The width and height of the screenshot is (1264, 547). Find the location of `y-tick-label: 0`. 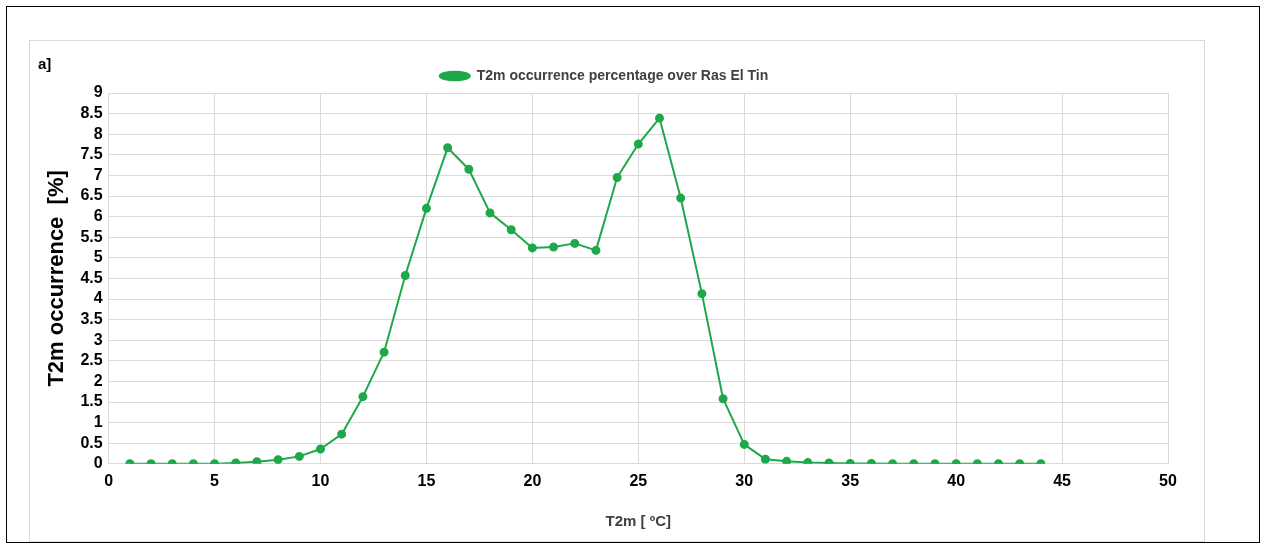

y-tick-label: 0 is located at coordinates (98, 463).